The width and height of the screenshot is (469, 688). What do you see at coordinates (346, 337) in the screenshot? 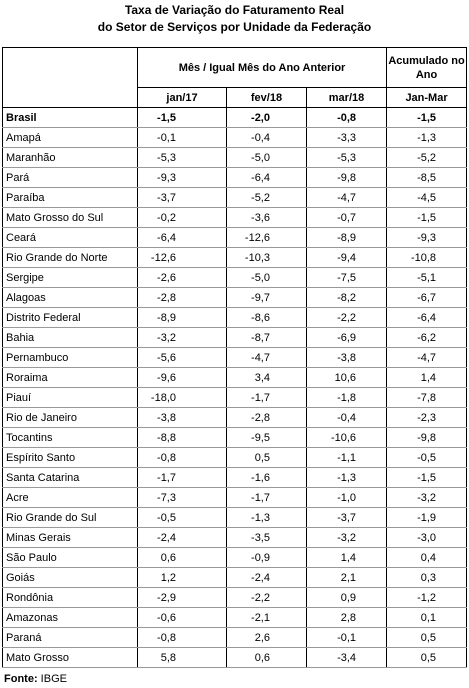
I see `cell-value: -6,9` at bounding box center [346, 337].